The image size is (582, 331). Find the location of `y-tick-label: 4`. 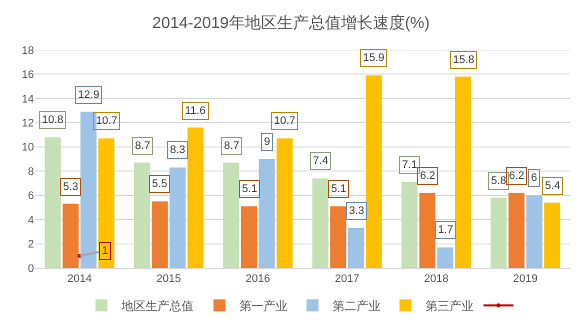

y-tick-label: 4 is located at coordinates (31, 220).